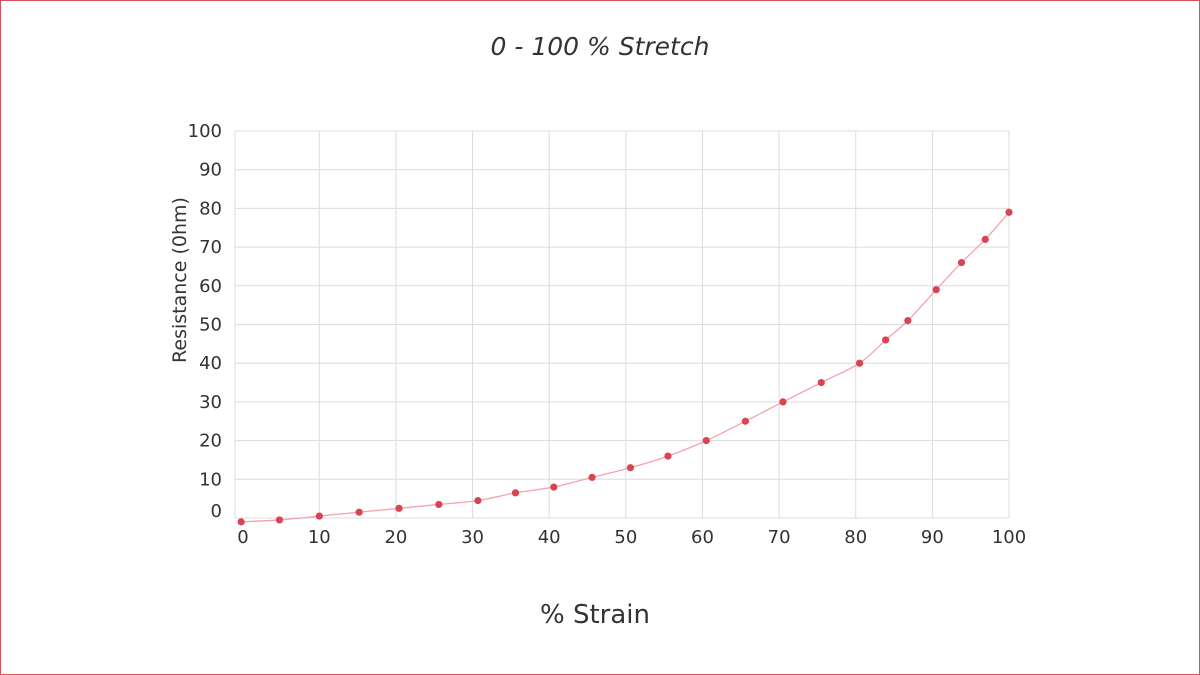 This screenshot has width=1200, height=675. Describe the element at coordinates (210, 247) in the screenshot. I see `y-tick-label: 70` at that location.